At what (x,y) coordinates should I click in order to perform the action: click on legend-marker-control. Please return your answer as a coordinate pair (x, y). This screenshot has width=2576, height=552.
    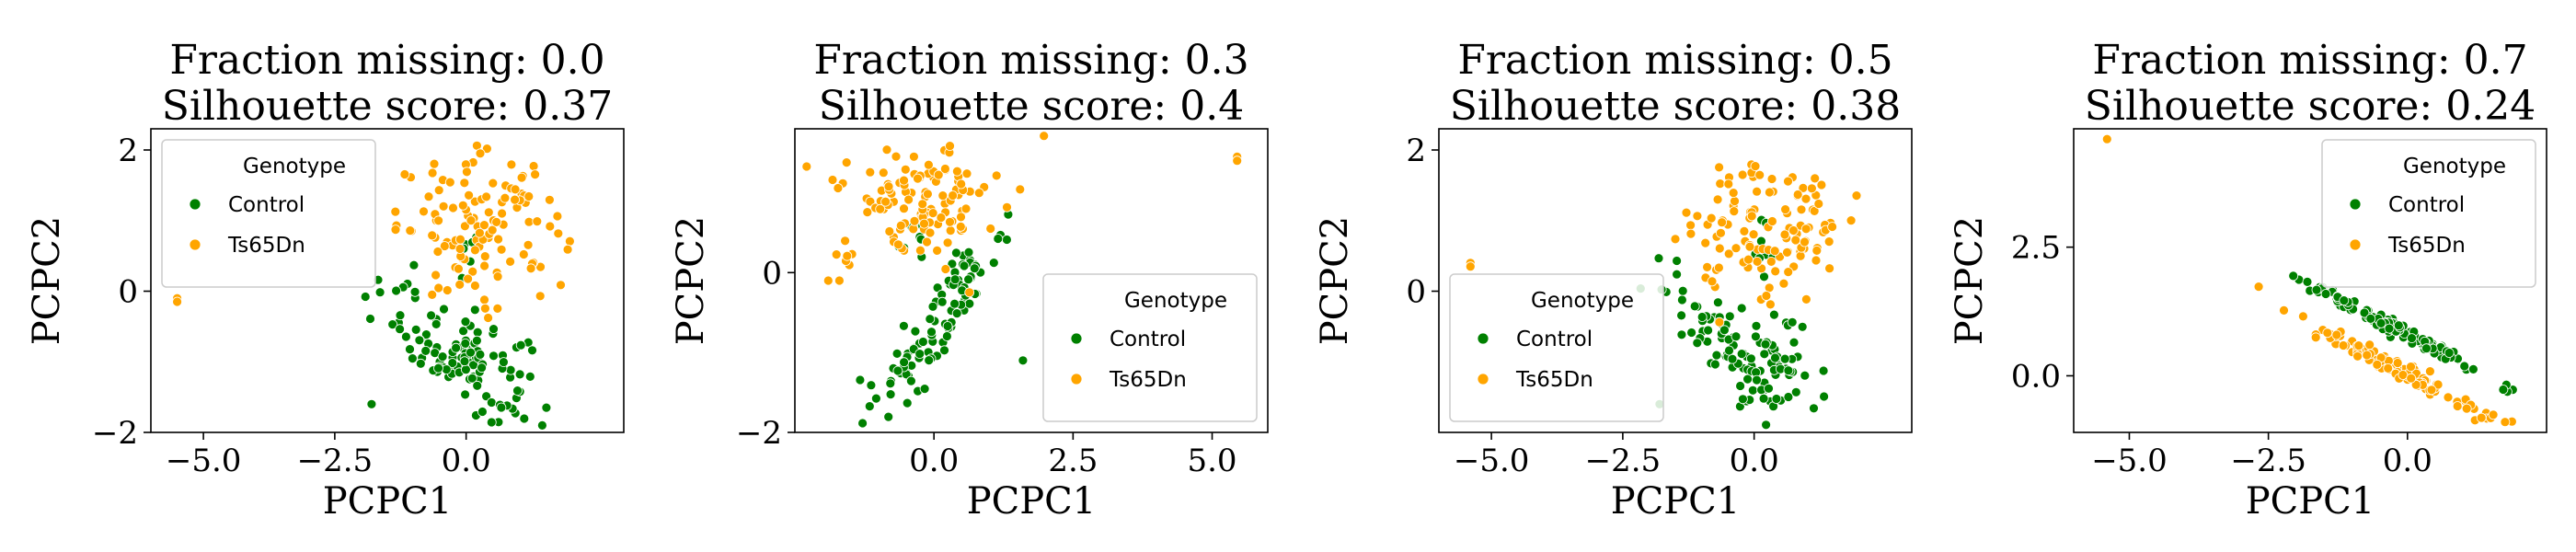
    Looking at the image, I should click on (2355, 204).